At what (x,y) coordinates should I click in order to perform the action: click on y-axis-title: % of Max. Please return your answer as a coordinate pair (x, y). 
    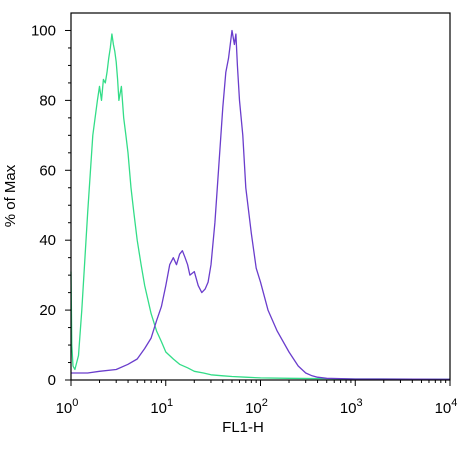
    Looking at the image, I should click on (10, 195).